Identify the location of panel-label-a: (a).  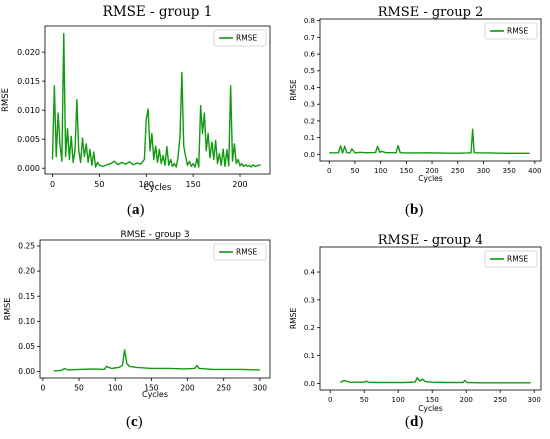
(136, 210).